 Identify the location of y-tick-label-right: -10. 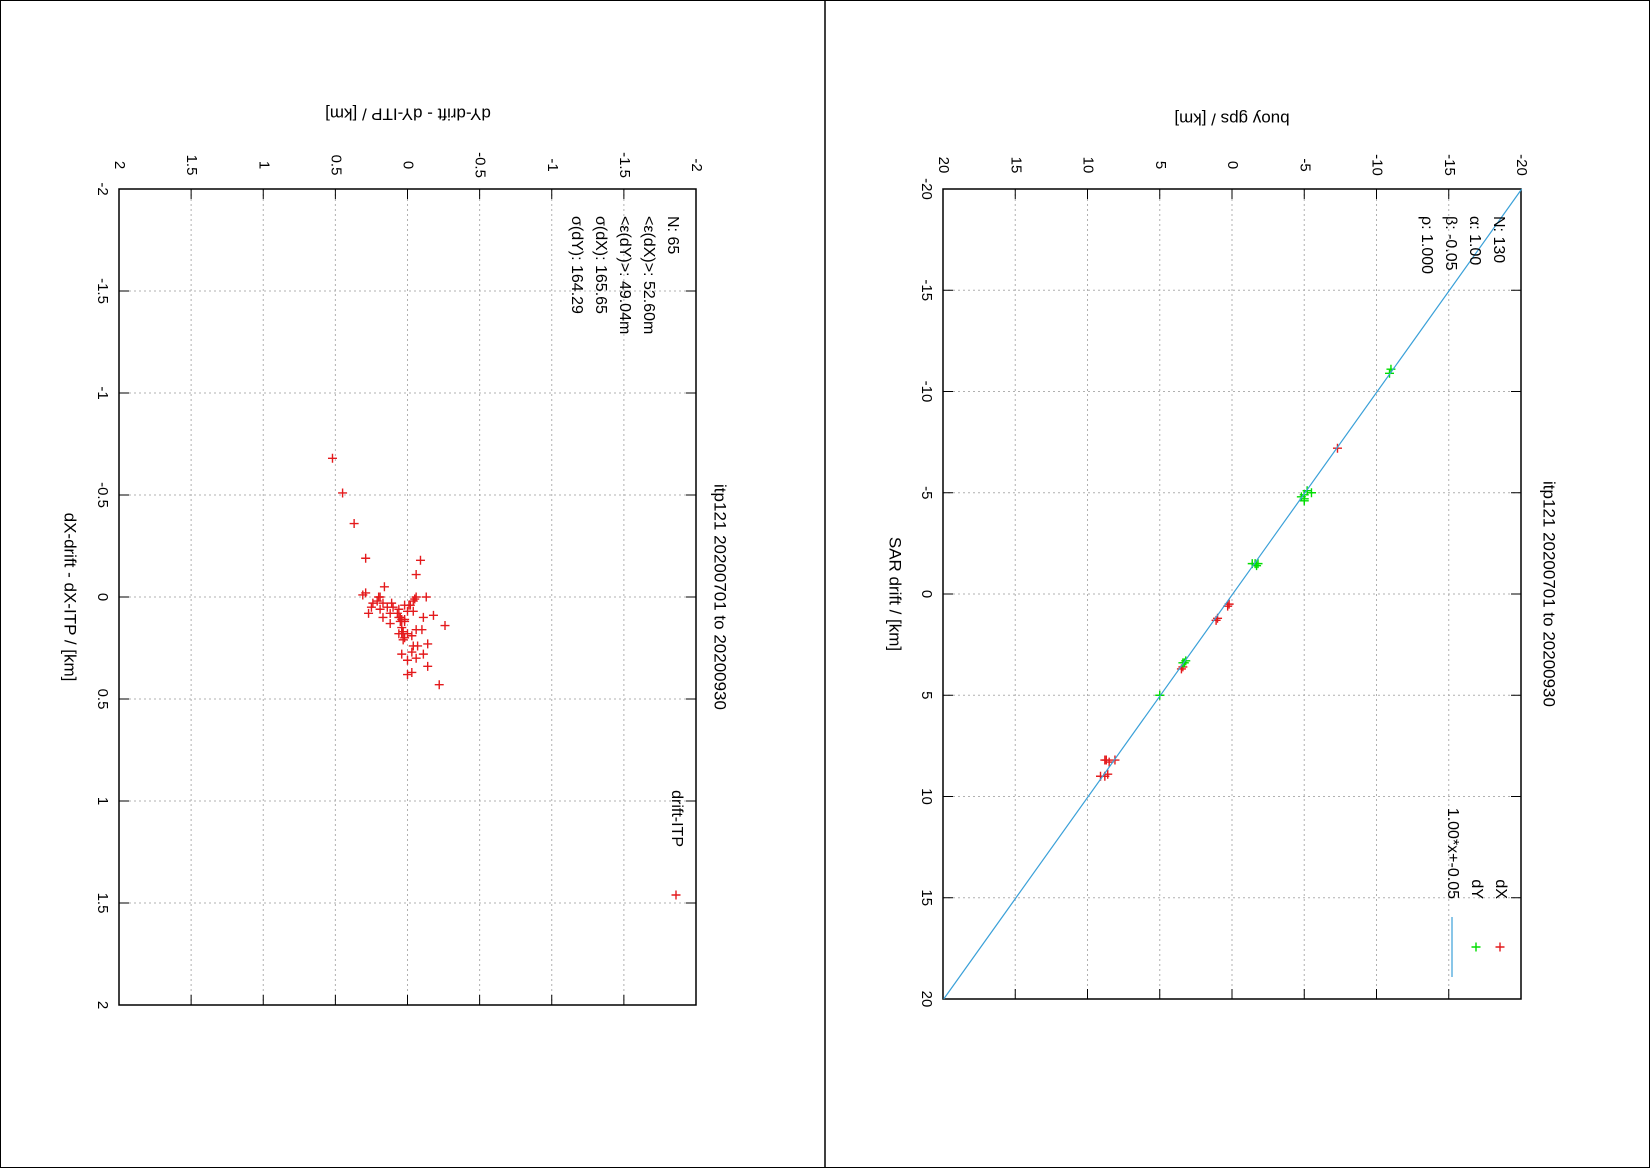
(1377, 165).